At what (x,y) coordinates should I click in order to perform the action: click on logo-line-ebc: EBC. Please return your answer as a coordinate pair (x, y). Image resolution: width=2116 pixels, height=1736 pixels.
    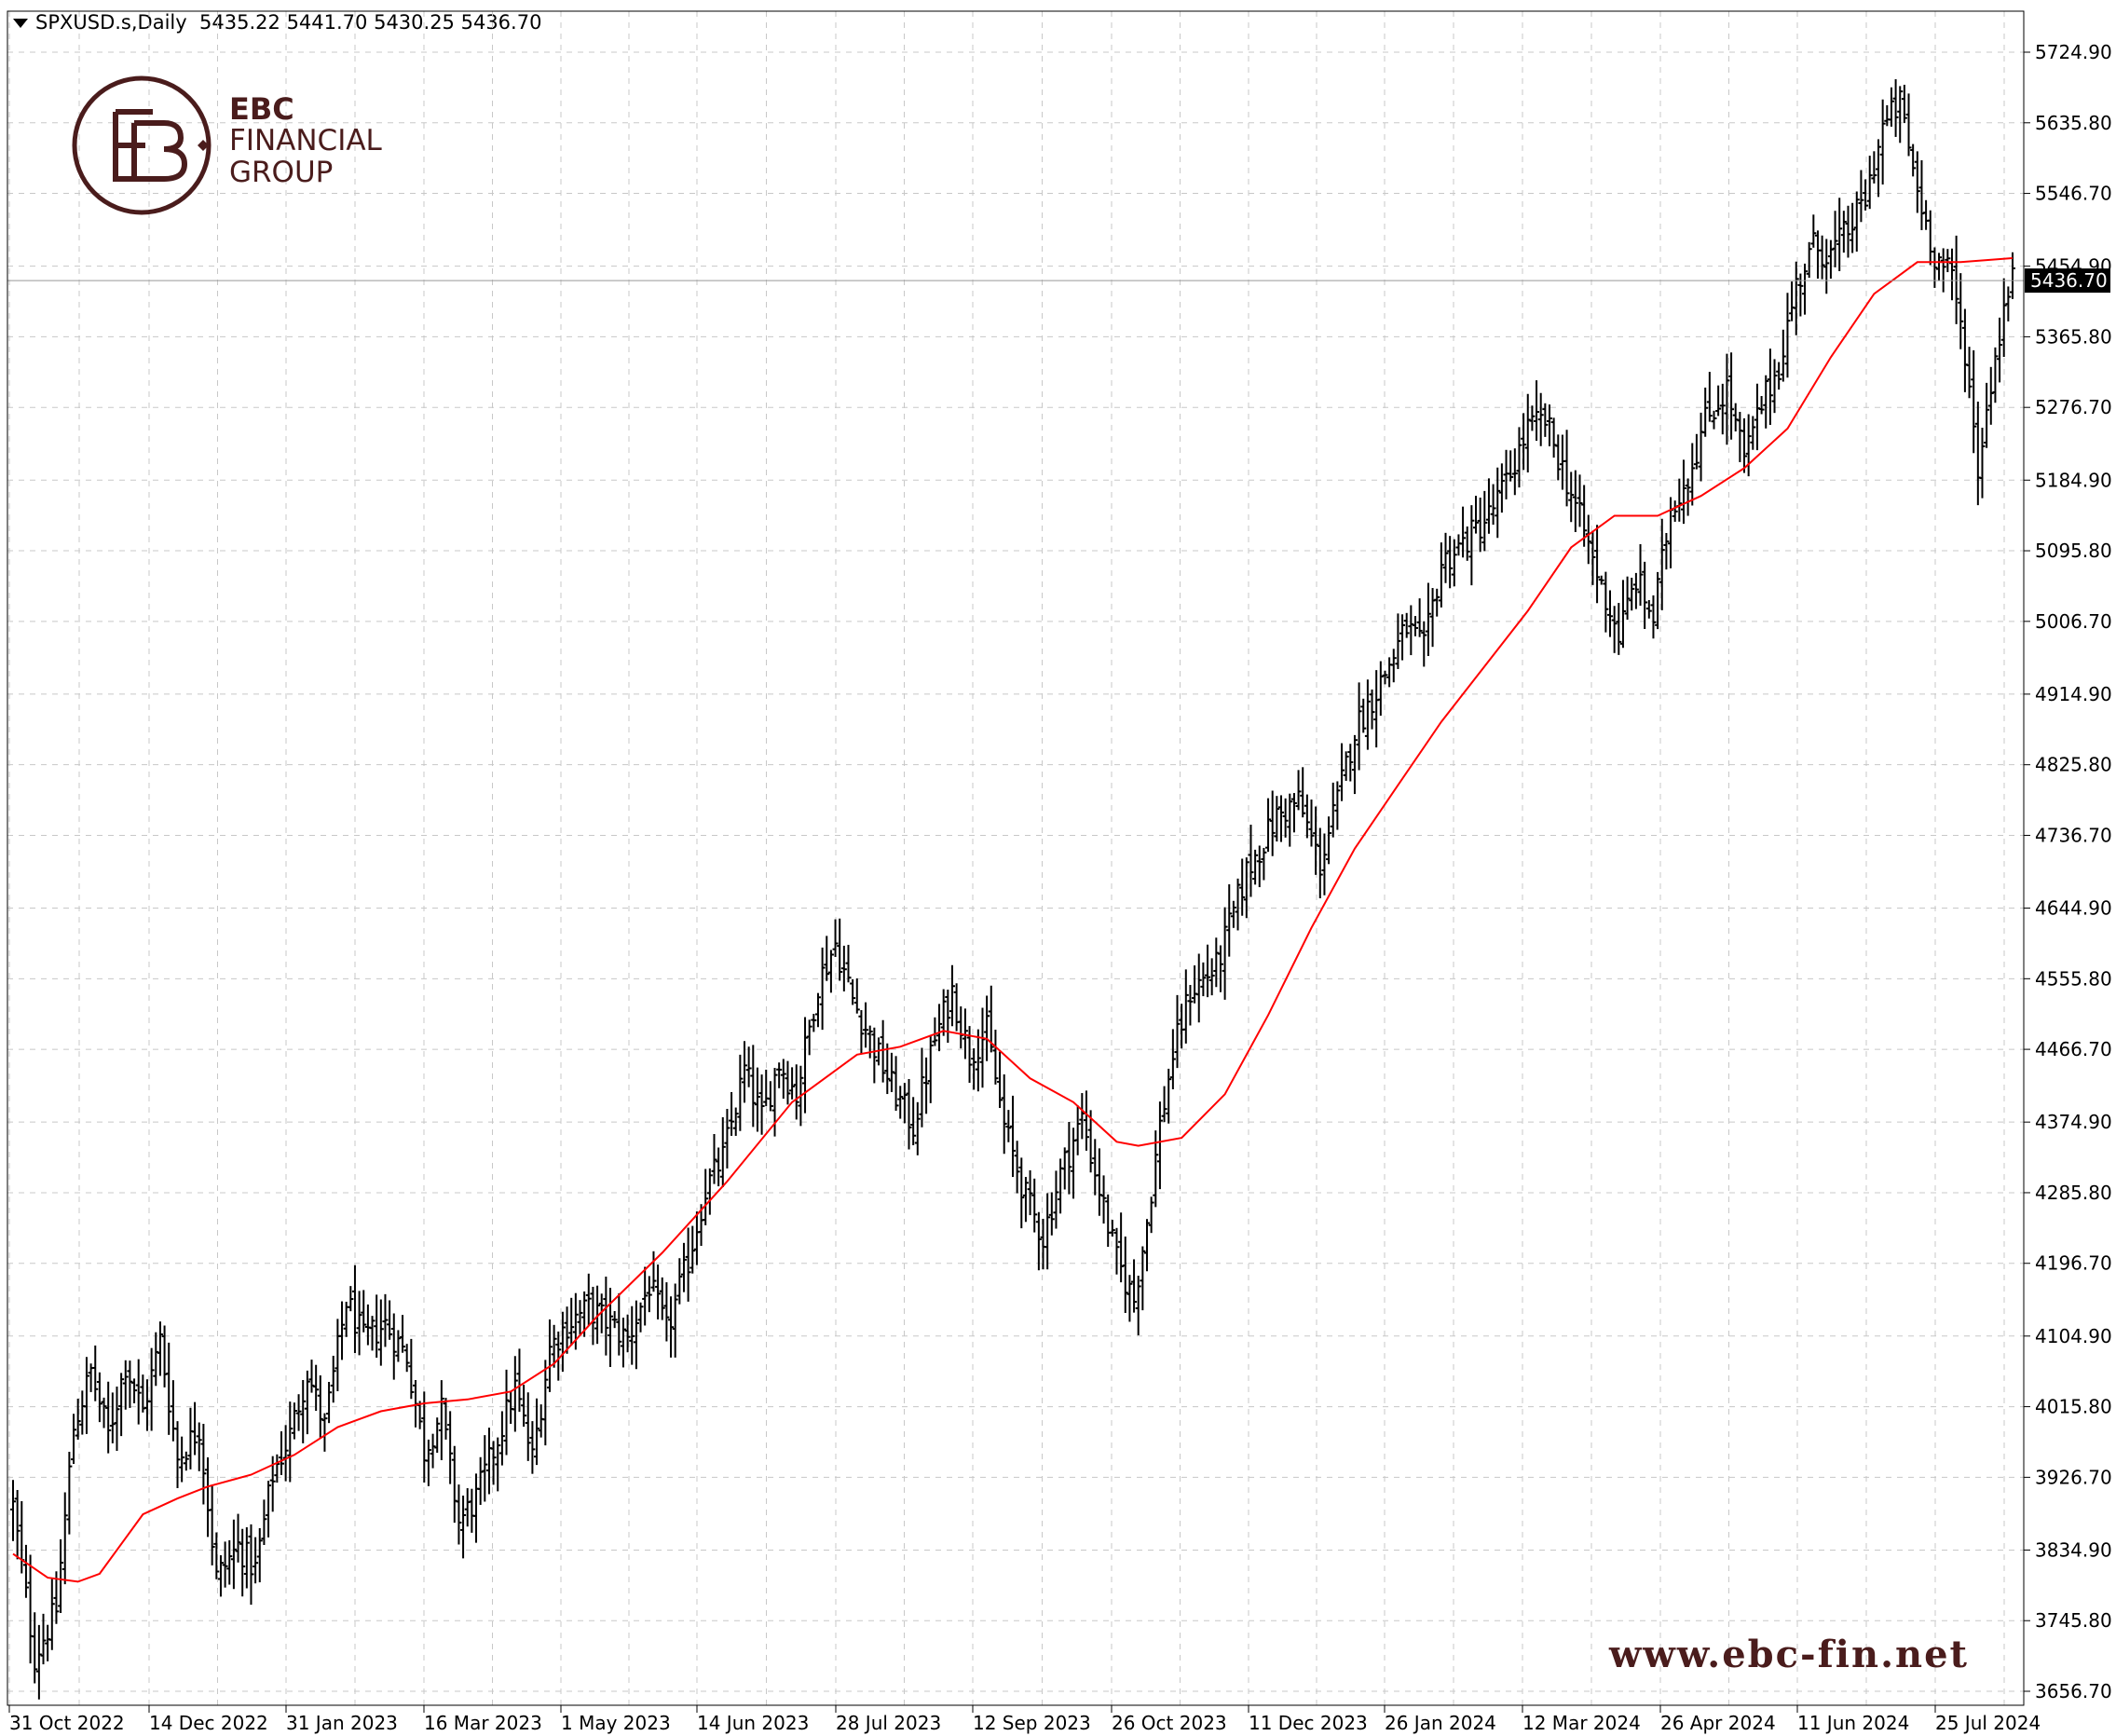
    Looking at the image, I should click on (261, 109).